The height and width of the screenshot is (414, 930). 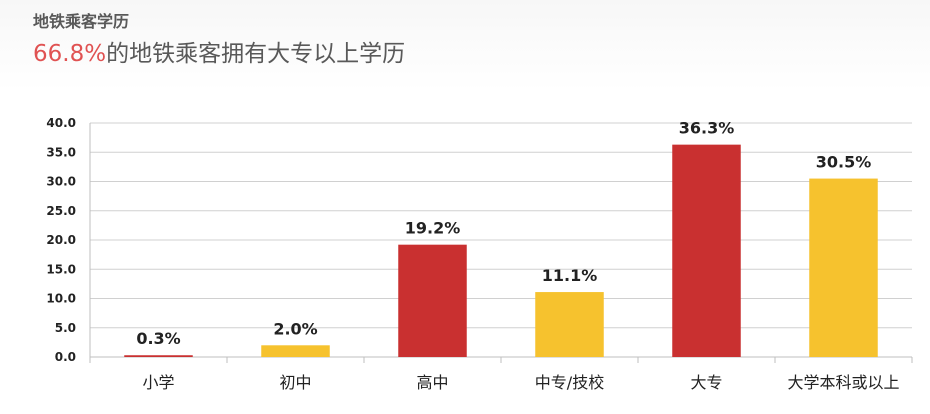 I want to click on data-label: 2.0%, so click(x=295, y=328).